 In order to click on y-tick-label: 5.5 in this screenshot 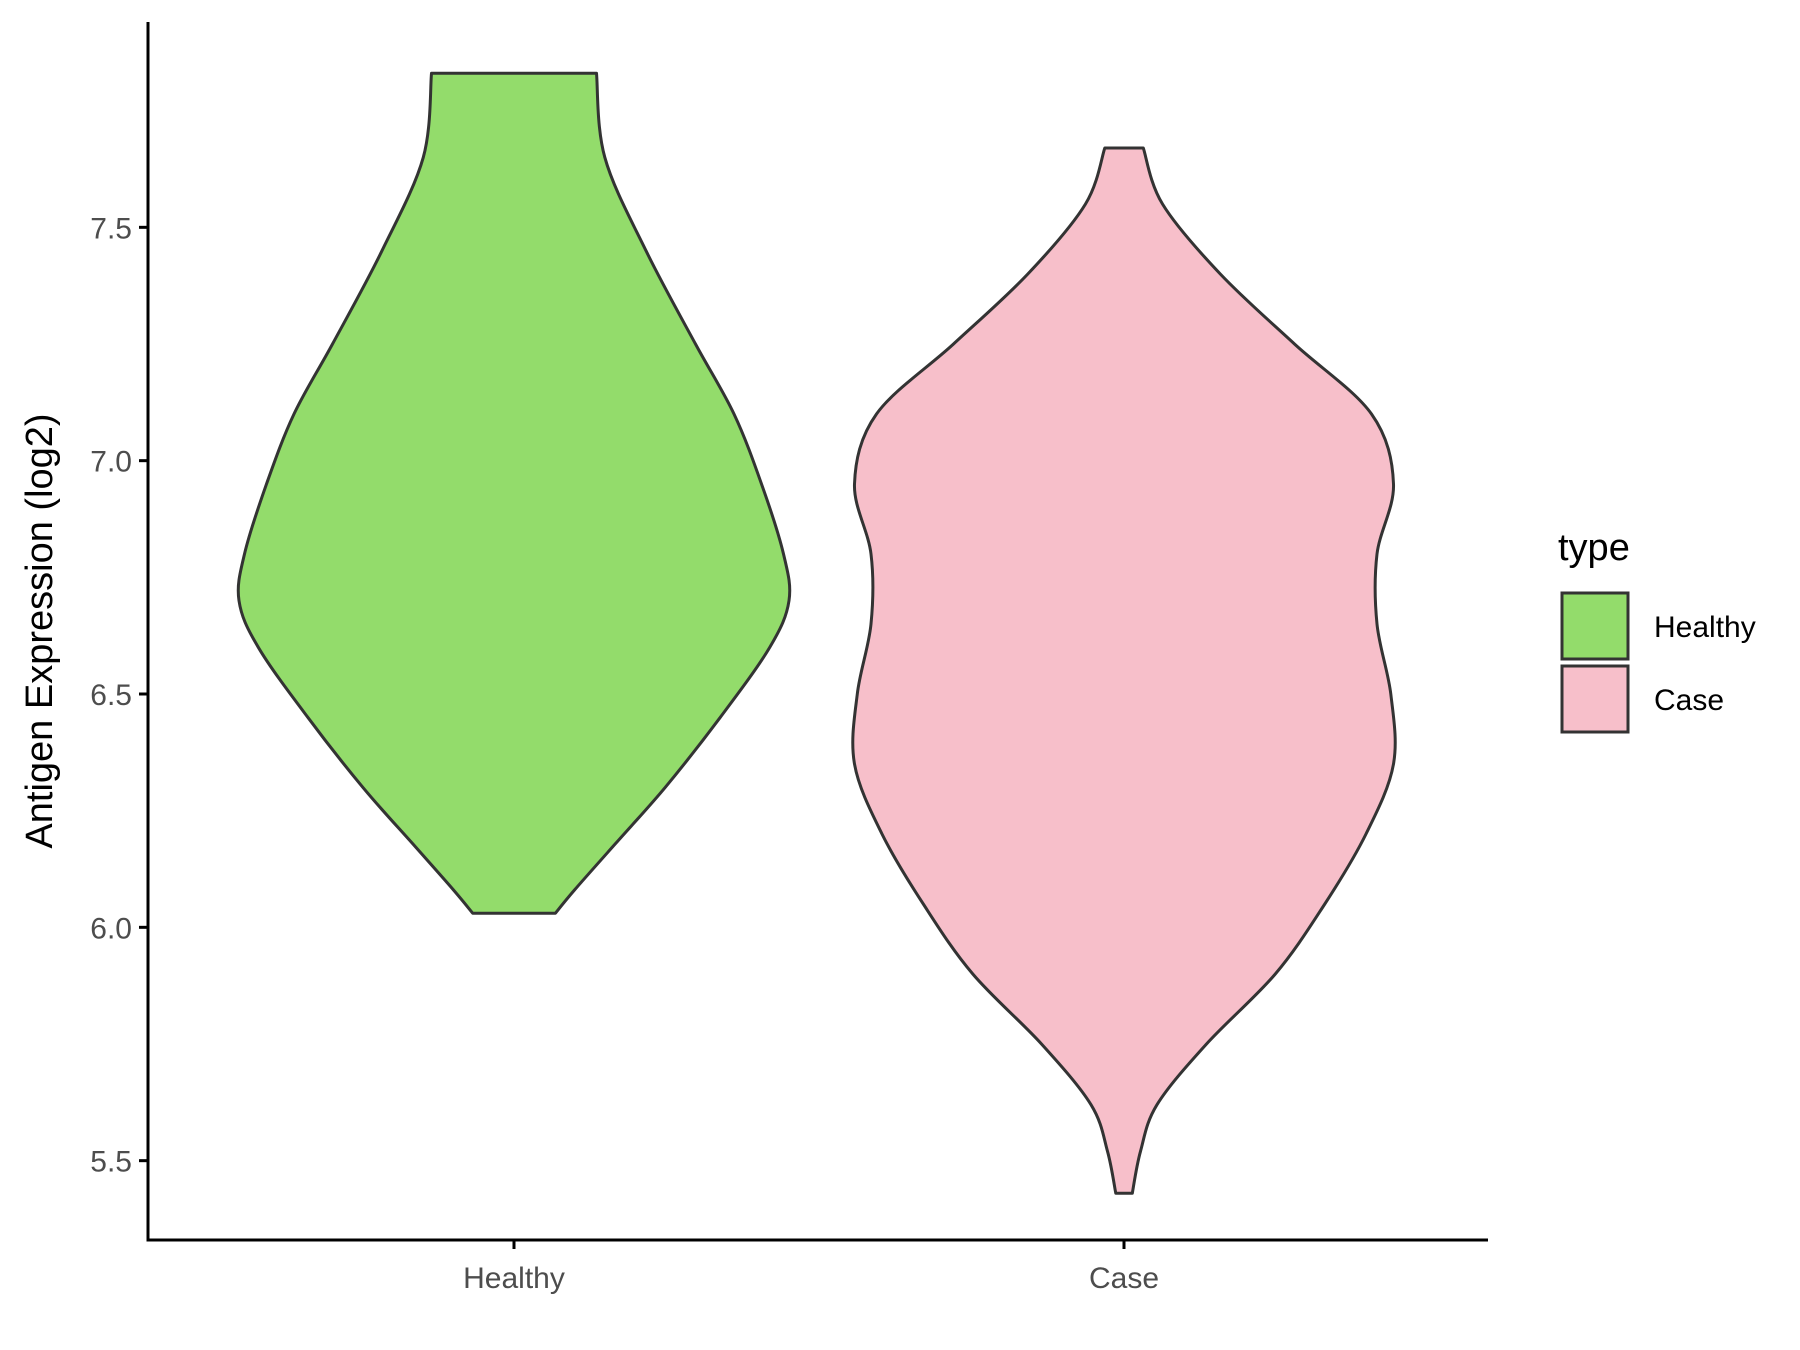, I will do `click(111, 1162)`.